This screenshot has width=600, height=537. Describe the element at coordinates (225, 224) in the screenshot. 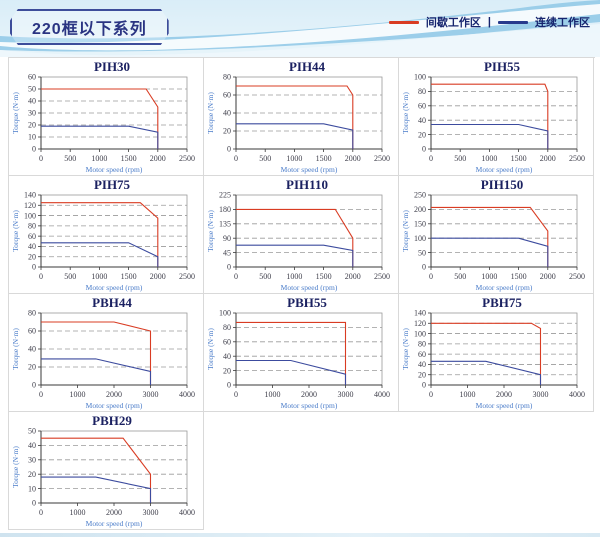

I see `svg-text: 135` at that location.